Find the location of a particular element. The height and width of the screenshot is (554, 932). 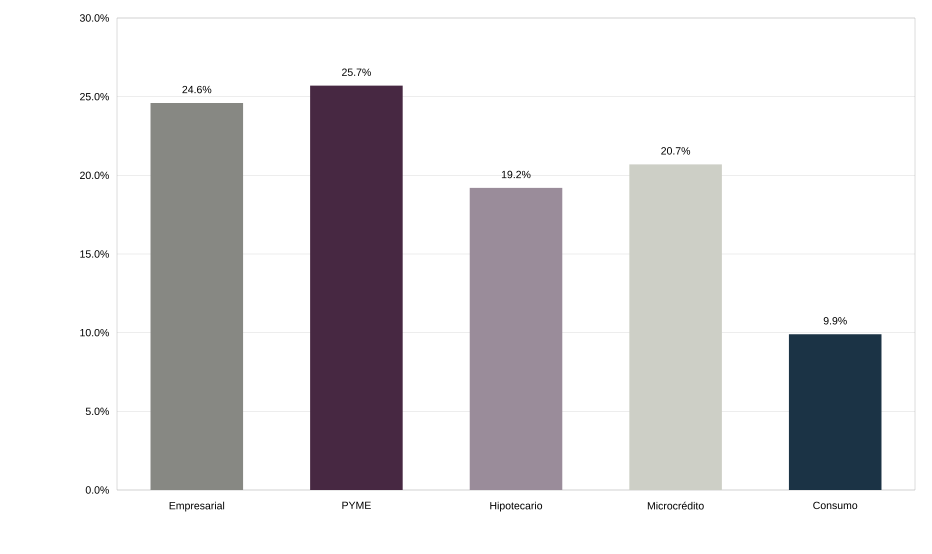

data-label: 19.2% is located at coordinates (516, 174).